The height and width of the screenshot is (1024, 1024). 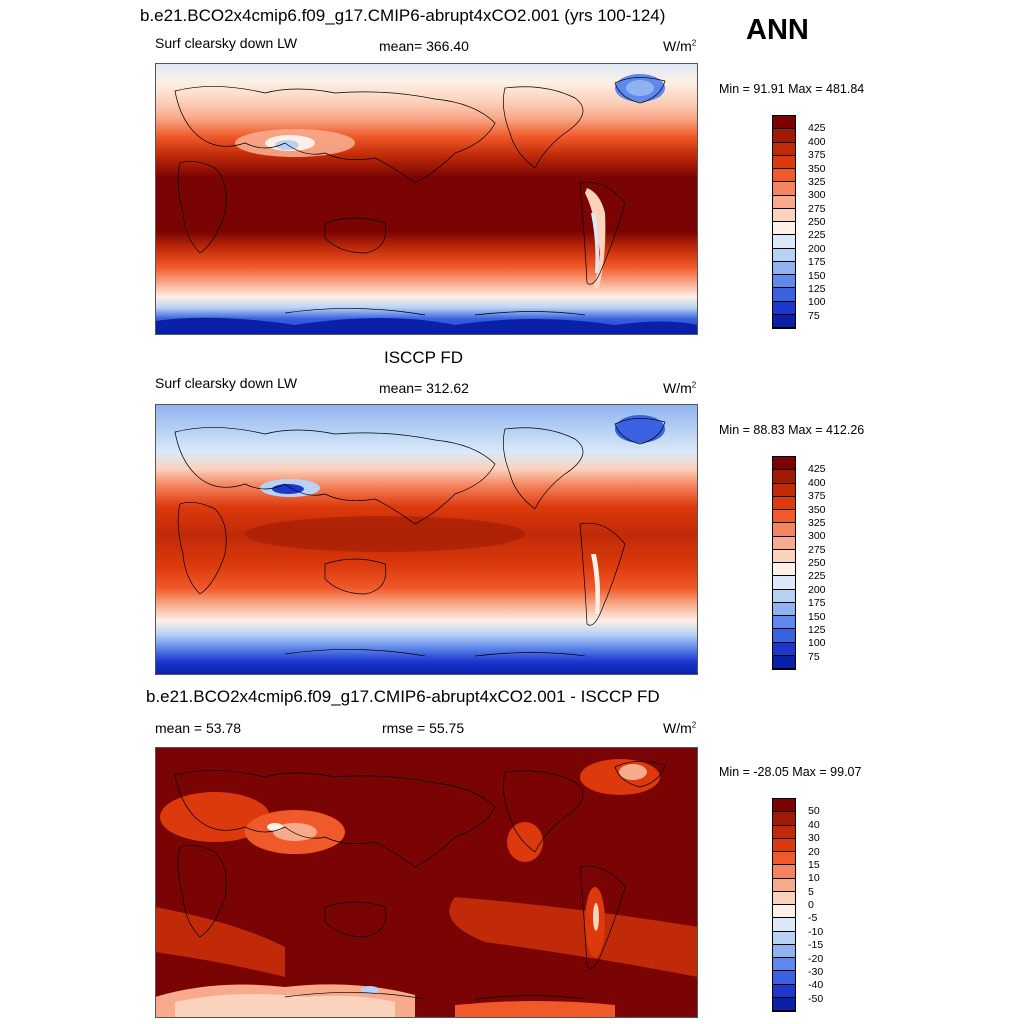 What do you see at coordinates (814, 811) in the screenshot?
I see `colorbar-tick-label: 50` at bounding box center [814, 811].